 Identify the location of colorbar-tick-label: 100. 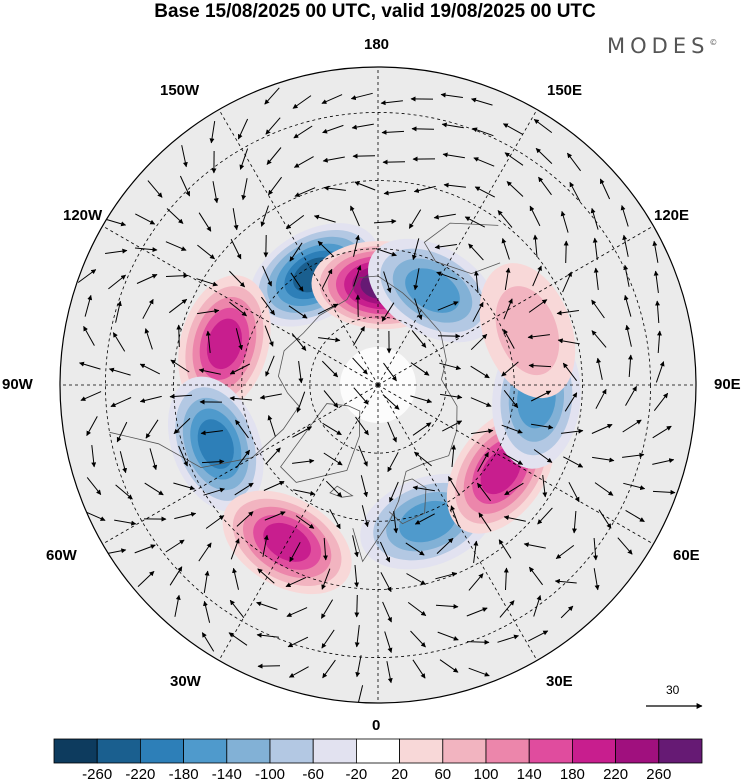
(486, 774).